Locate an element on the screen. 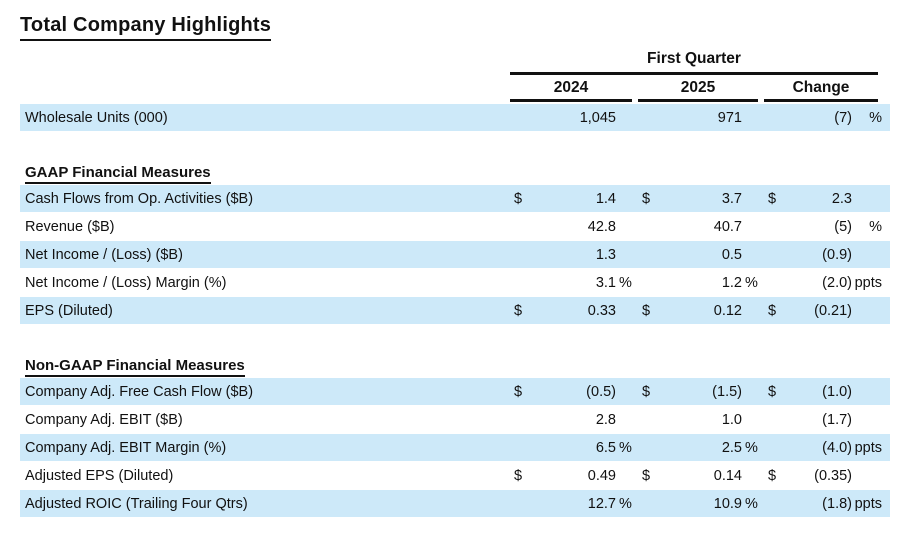 The height and width of the screenshot is (540, 900). column-header-2025: 2025 is located at coordinates (698, 87).